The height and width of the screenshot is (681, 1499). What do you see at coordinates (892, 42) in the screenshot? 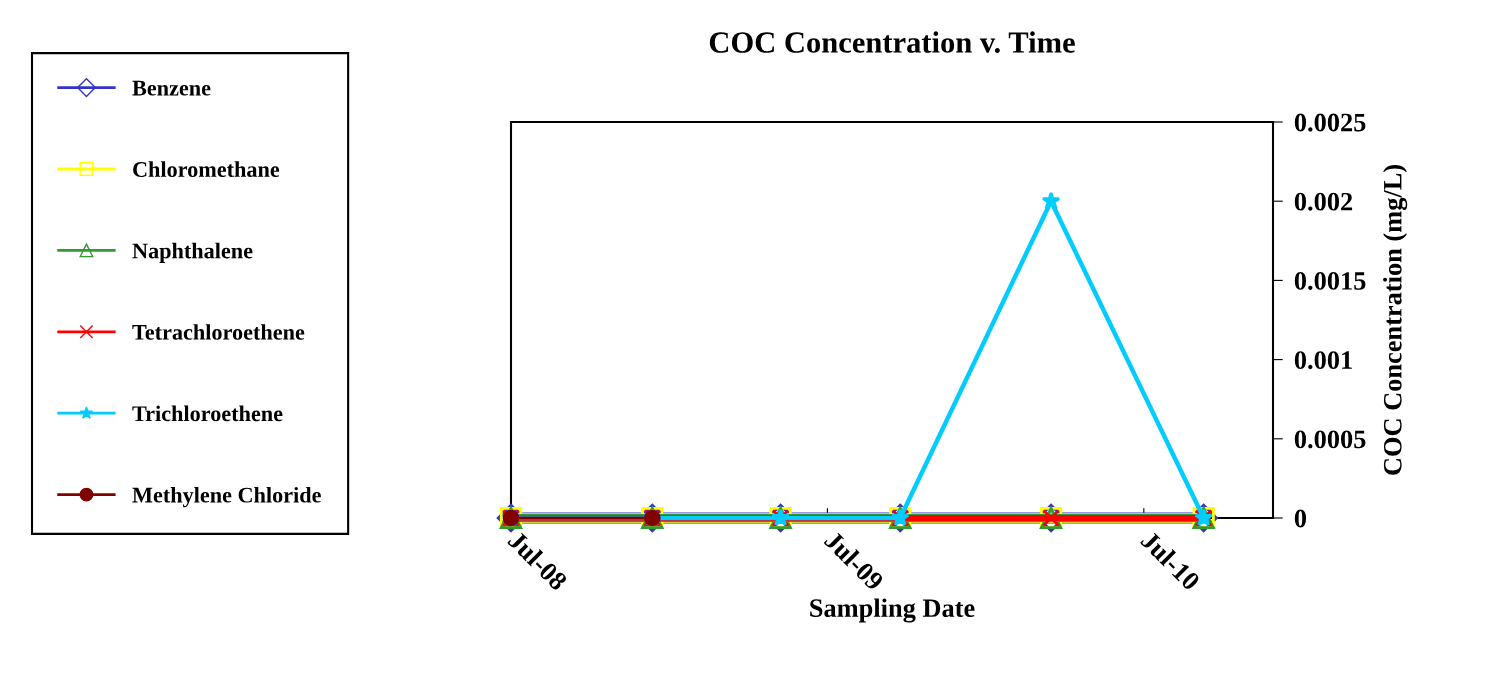
I see `chart-title: COC Concentration v. Time` at bounding box center [892, 42].